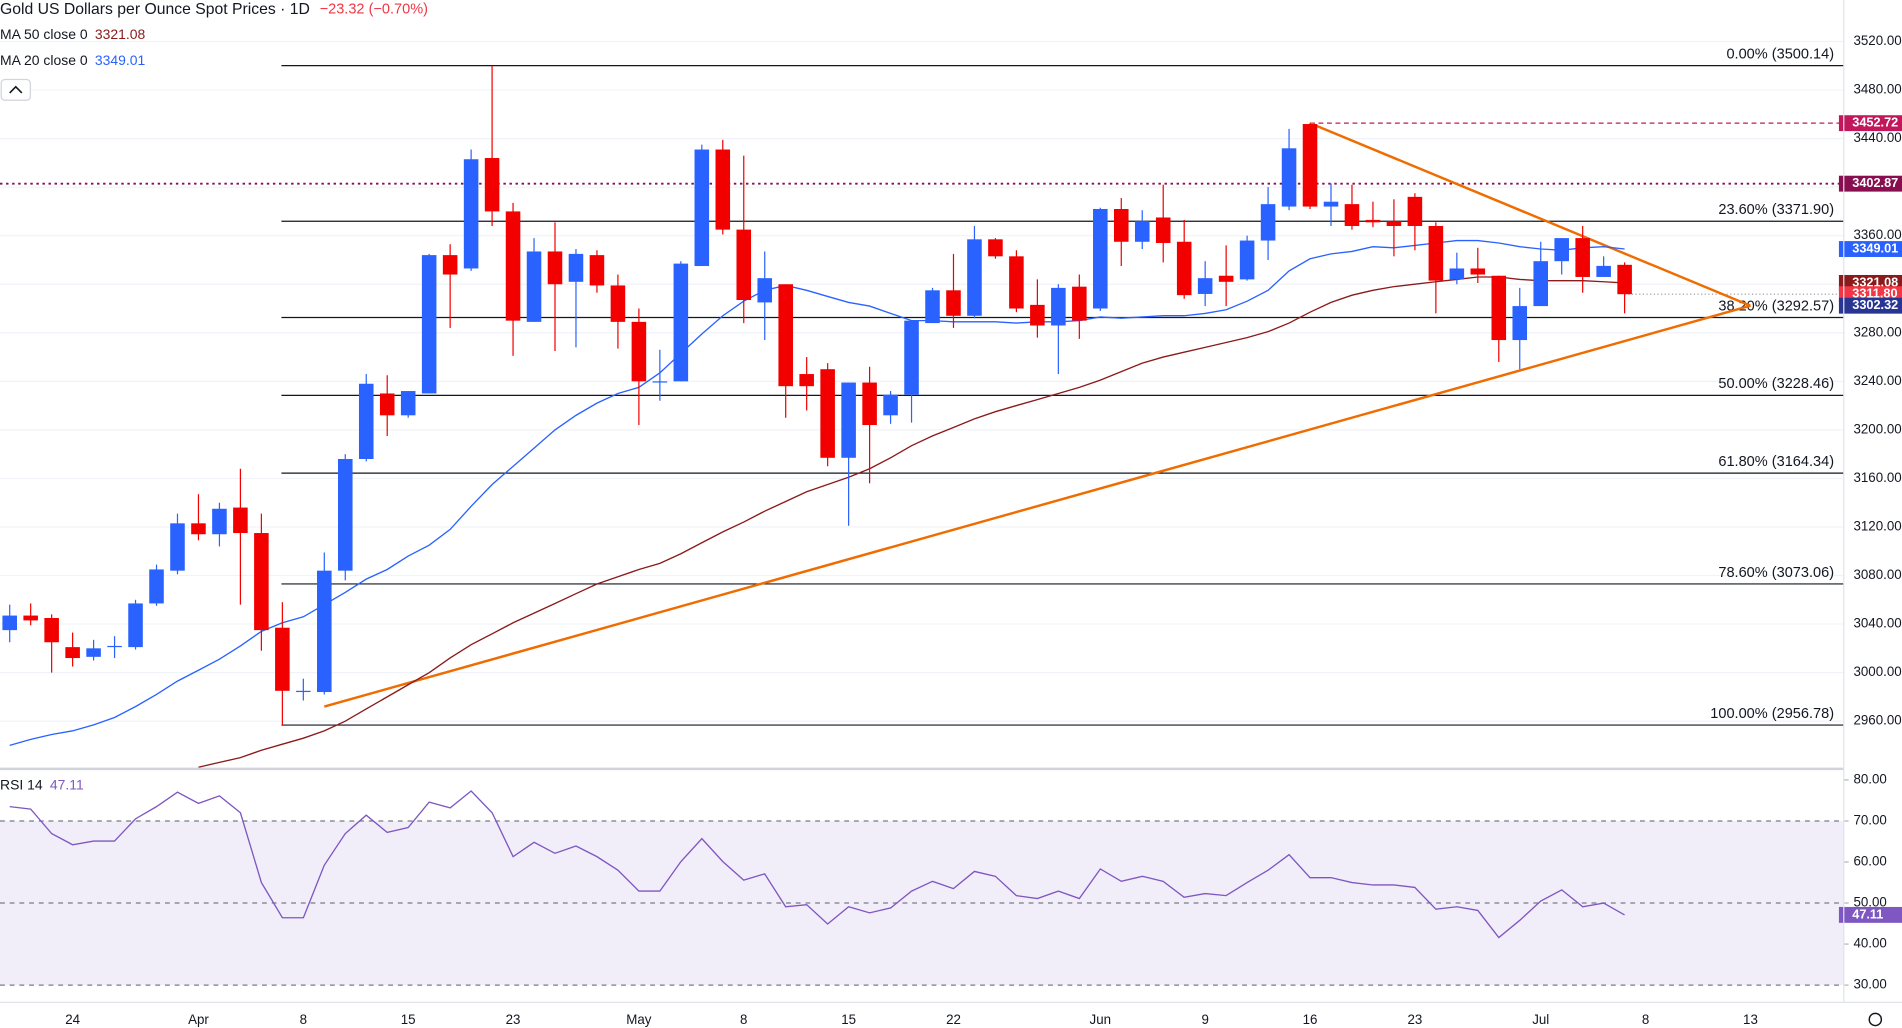 This screenshot has height=1028, width=1902. Describe the element at coordinates (1877, 525) in the screenshot. I see `y-tick-label: 3120.00` at that location.